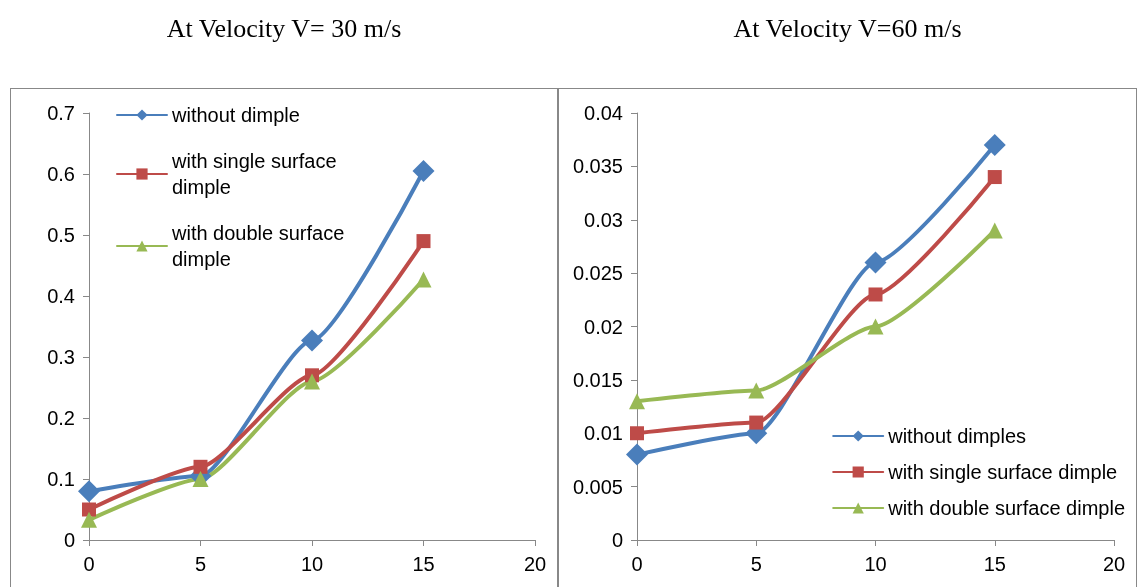  What do you see at coordinates (603, 433) in the screenshot?
I see `y-tick-label: 0.01` at bounding box center [603, 433].